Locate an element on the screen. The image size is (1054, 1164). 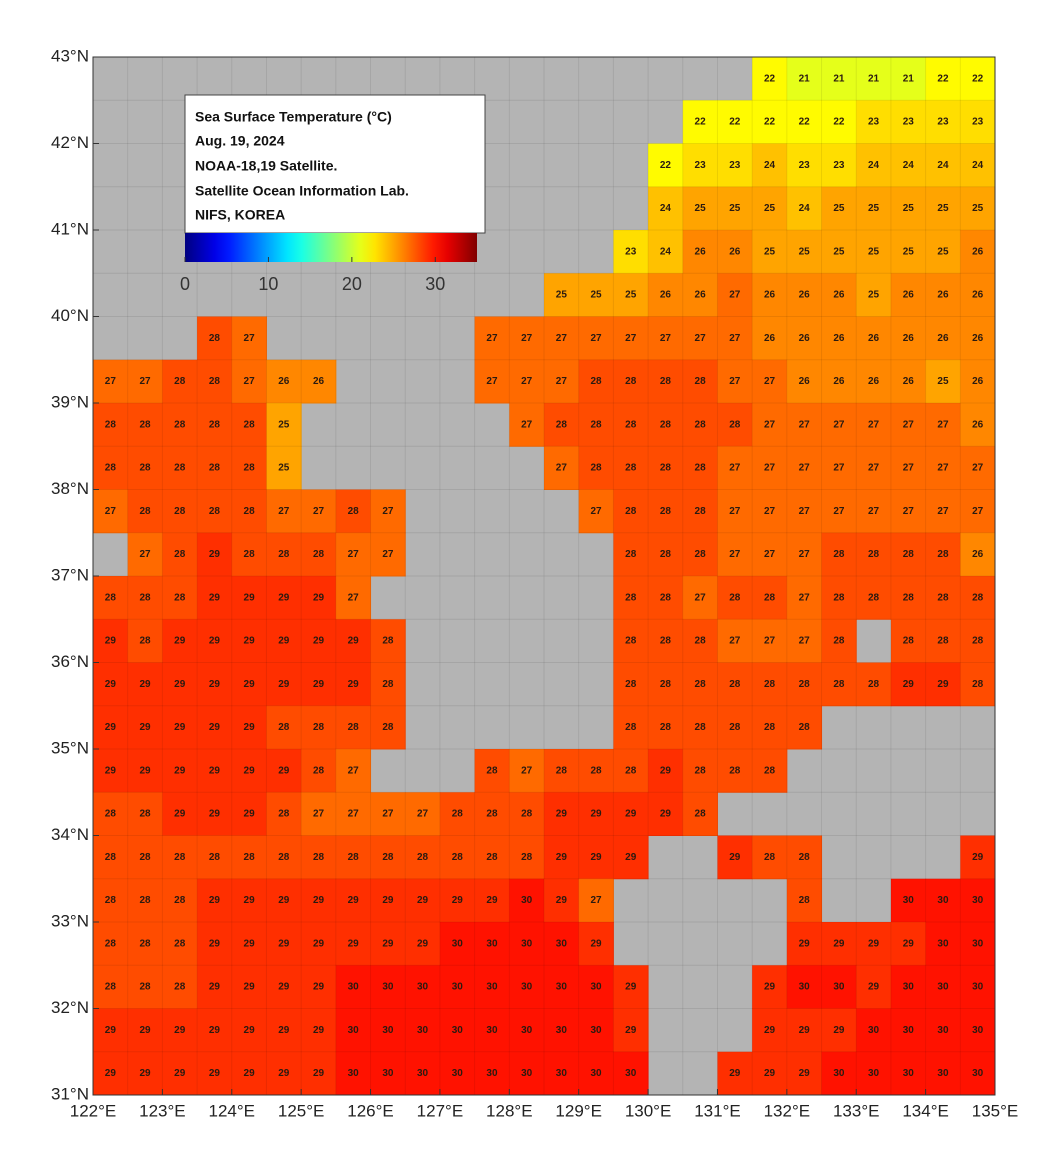
legend-box is located at coordinates (335, 164).